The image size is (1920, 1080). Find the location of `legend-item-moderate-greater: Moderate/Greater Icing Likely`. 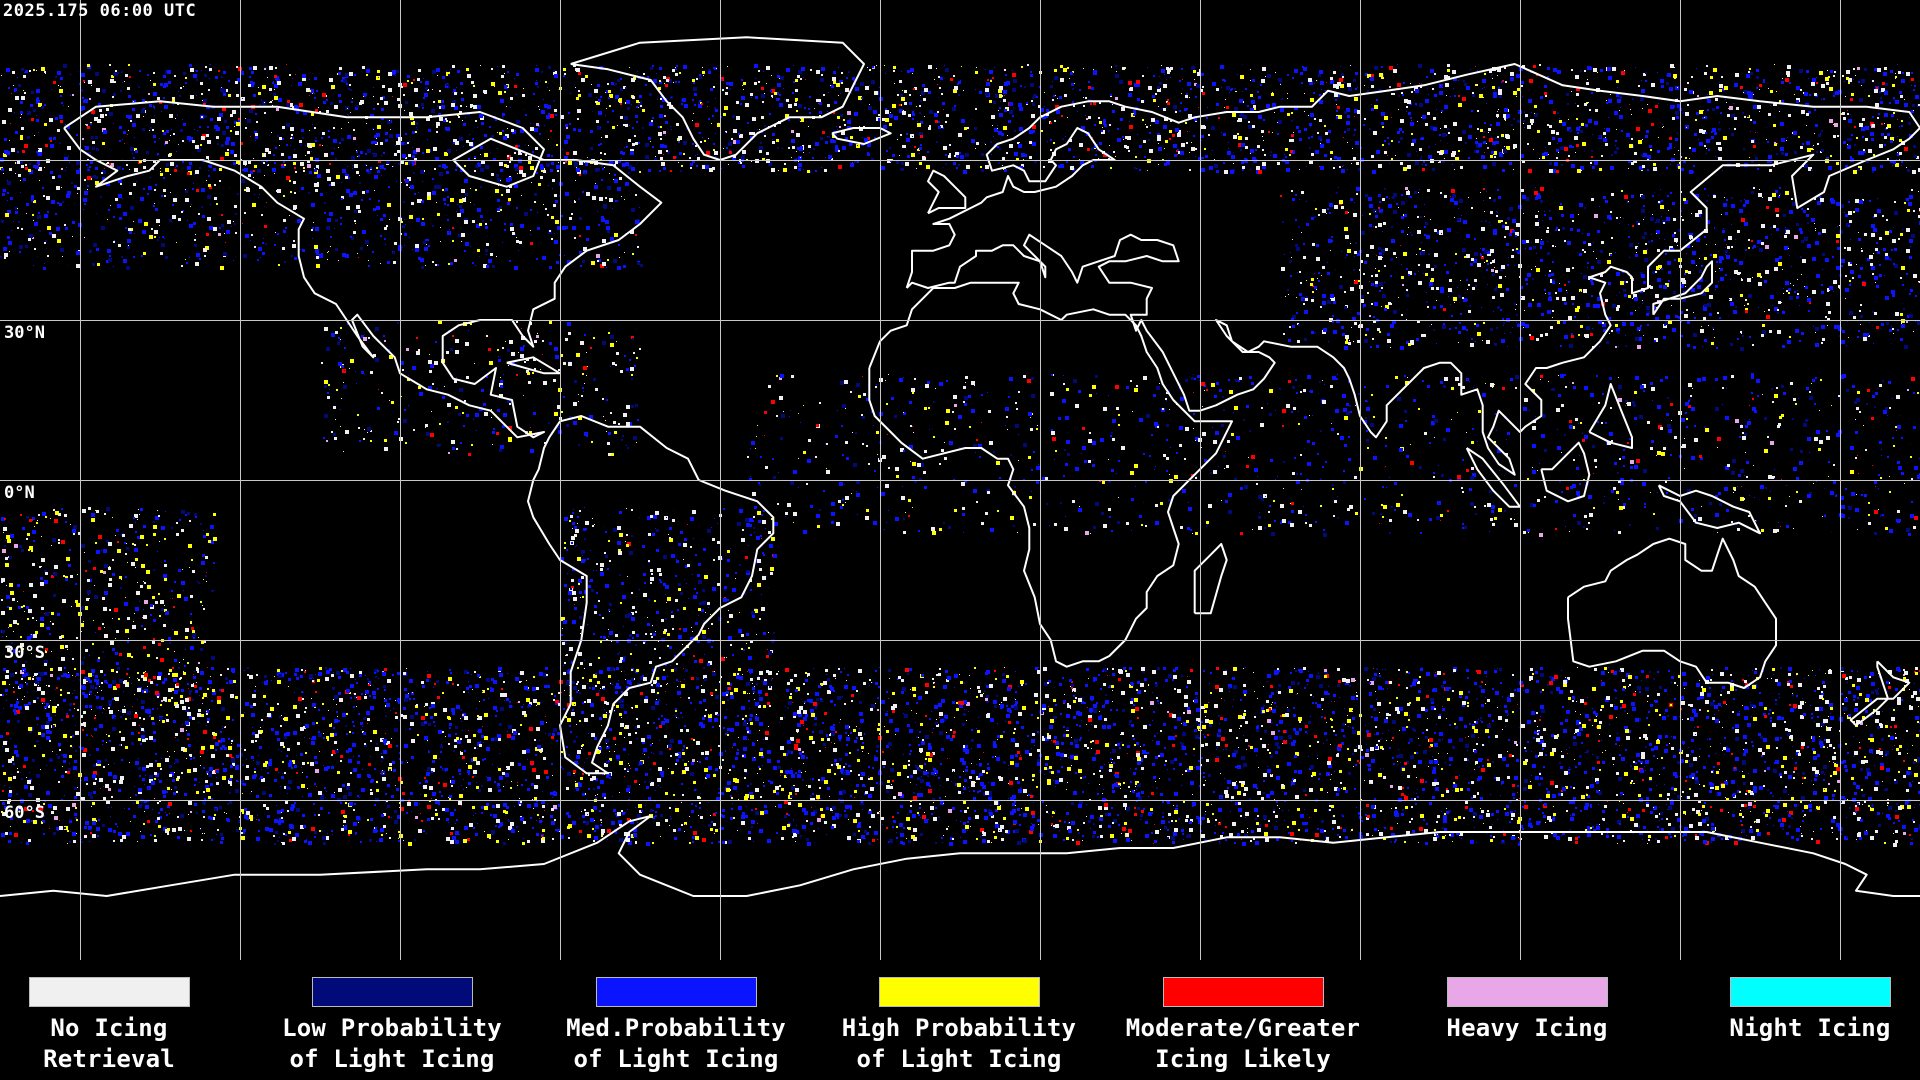

legend-item-moderate-greater: Moderate/Greater Icing Likely is located at coordinates (1243, 1026).